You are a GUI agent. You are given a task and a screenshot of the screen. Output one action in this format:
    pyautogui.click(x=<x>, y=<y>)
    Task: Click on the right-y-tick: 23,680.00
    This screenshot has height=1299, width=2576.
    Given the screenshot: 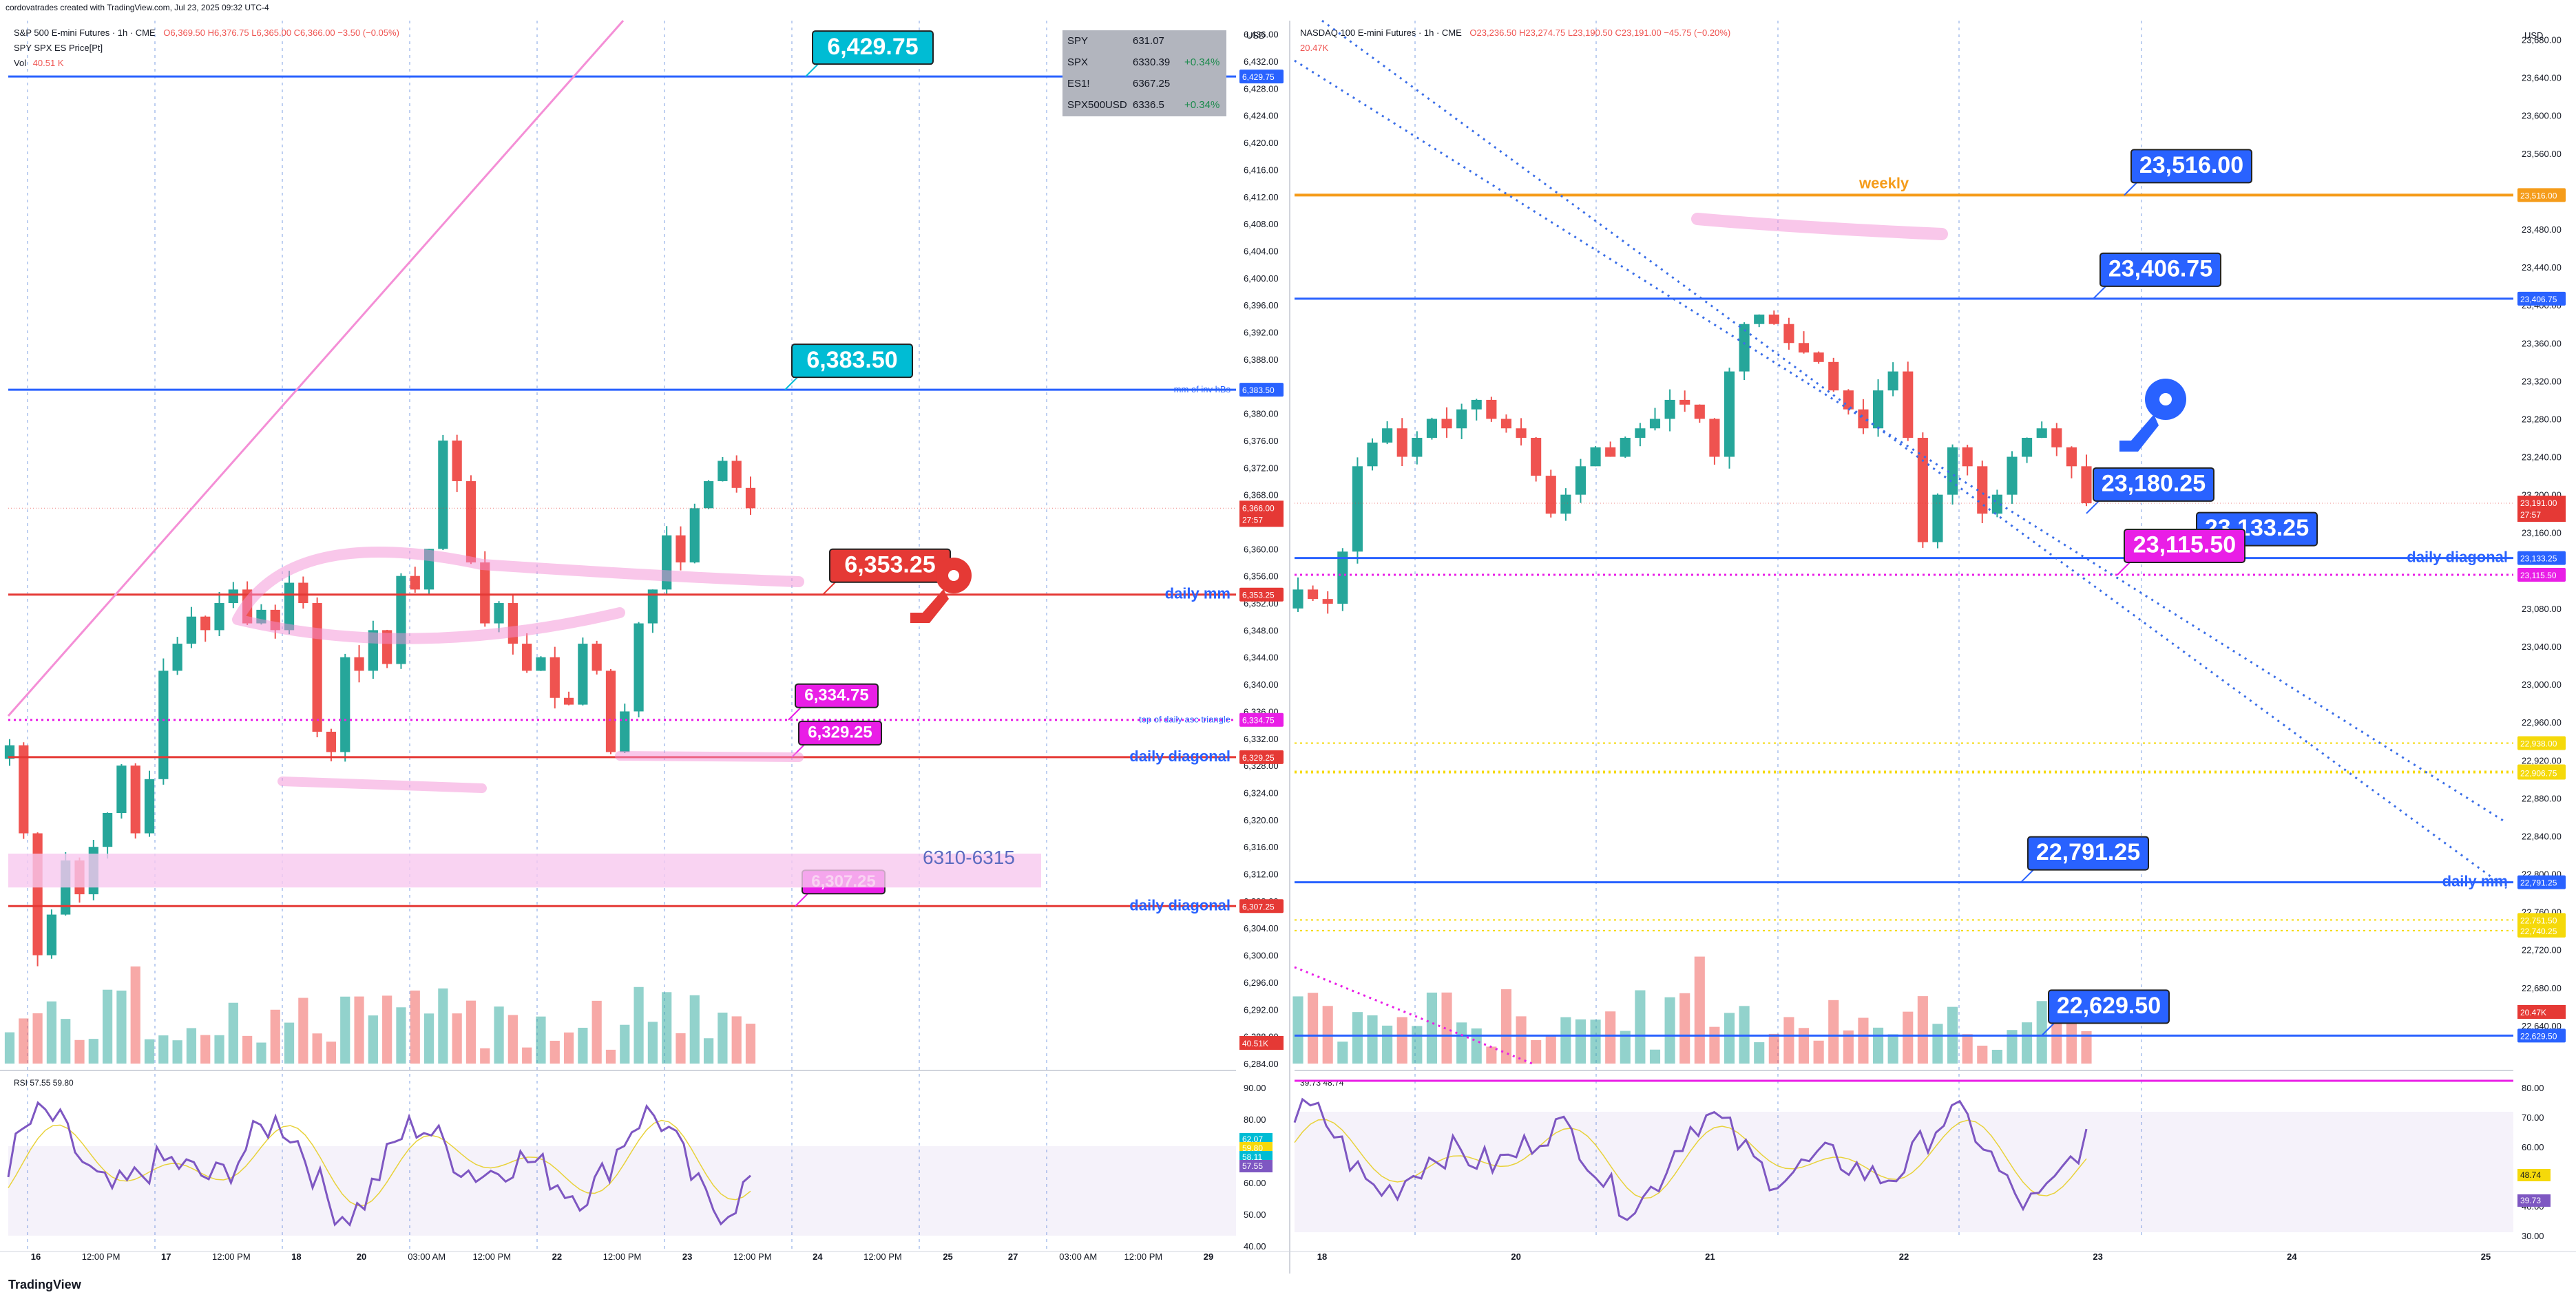 What is the action you would take?
    pyautogui.click(x=2542, y=40)
    